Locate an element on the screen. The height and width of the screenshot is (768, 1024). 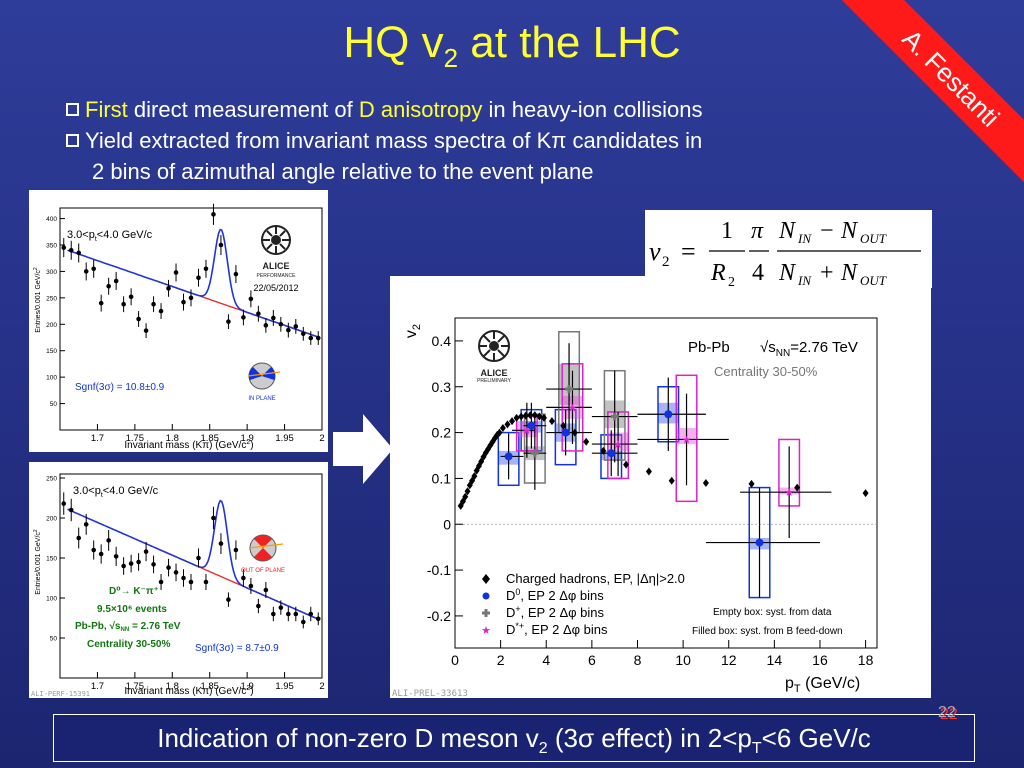
dstar-point: ★ is located at coordinates (687, 440).